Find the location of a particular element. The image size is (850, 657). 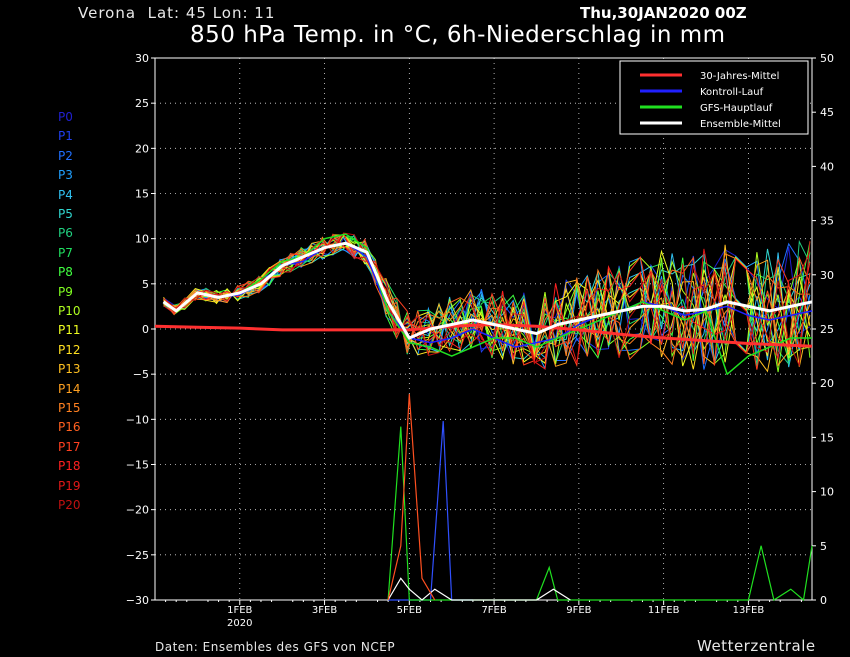

coordinates: Lat: 45 Lon: 11 is located at coordinates (211, 13).